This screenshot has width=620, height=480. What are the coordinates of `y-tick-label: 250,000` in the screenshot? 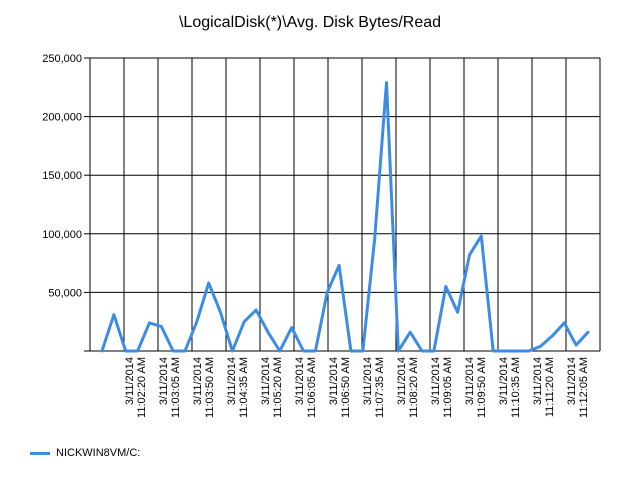 It's located at (62, 59).